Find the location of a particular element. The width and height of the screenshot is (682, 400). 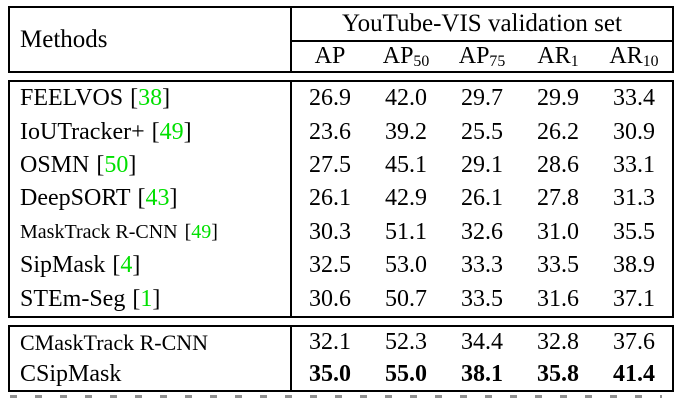

col-header-ar10: AR10 is located at coordinates (634, 57).